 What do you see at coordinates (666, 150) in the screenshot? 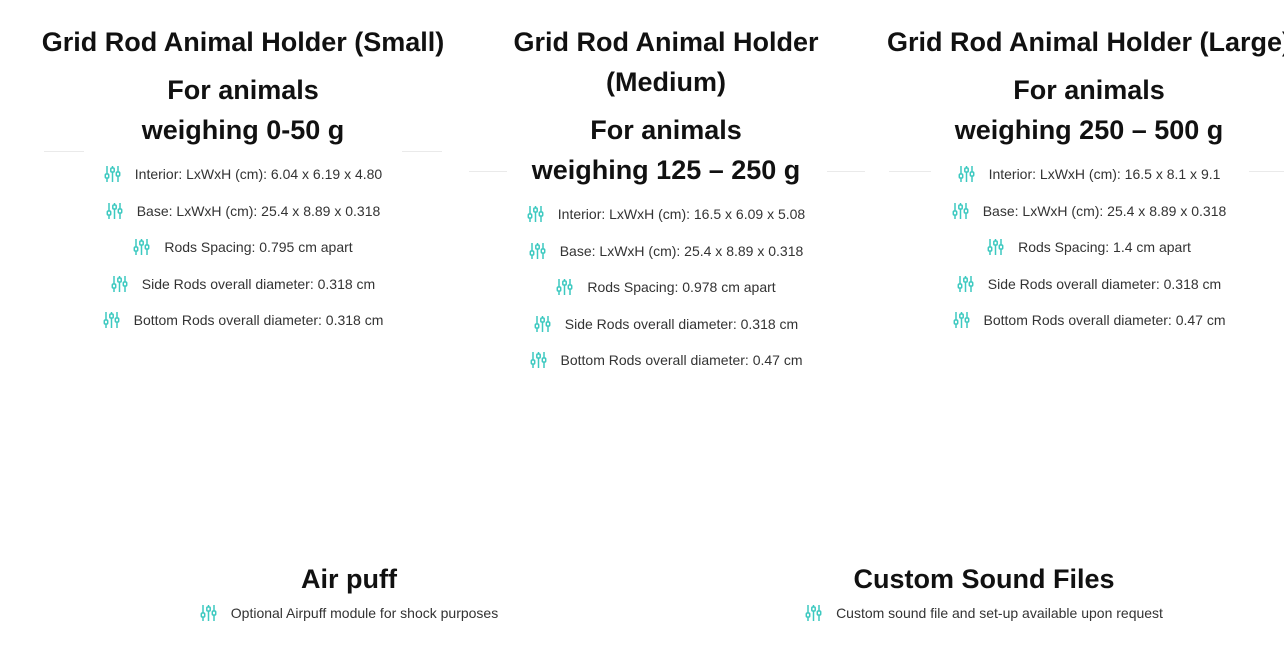
I see `product-subtitle: For animals weighing 125 – 250 g` at bounding box center [666, 150].